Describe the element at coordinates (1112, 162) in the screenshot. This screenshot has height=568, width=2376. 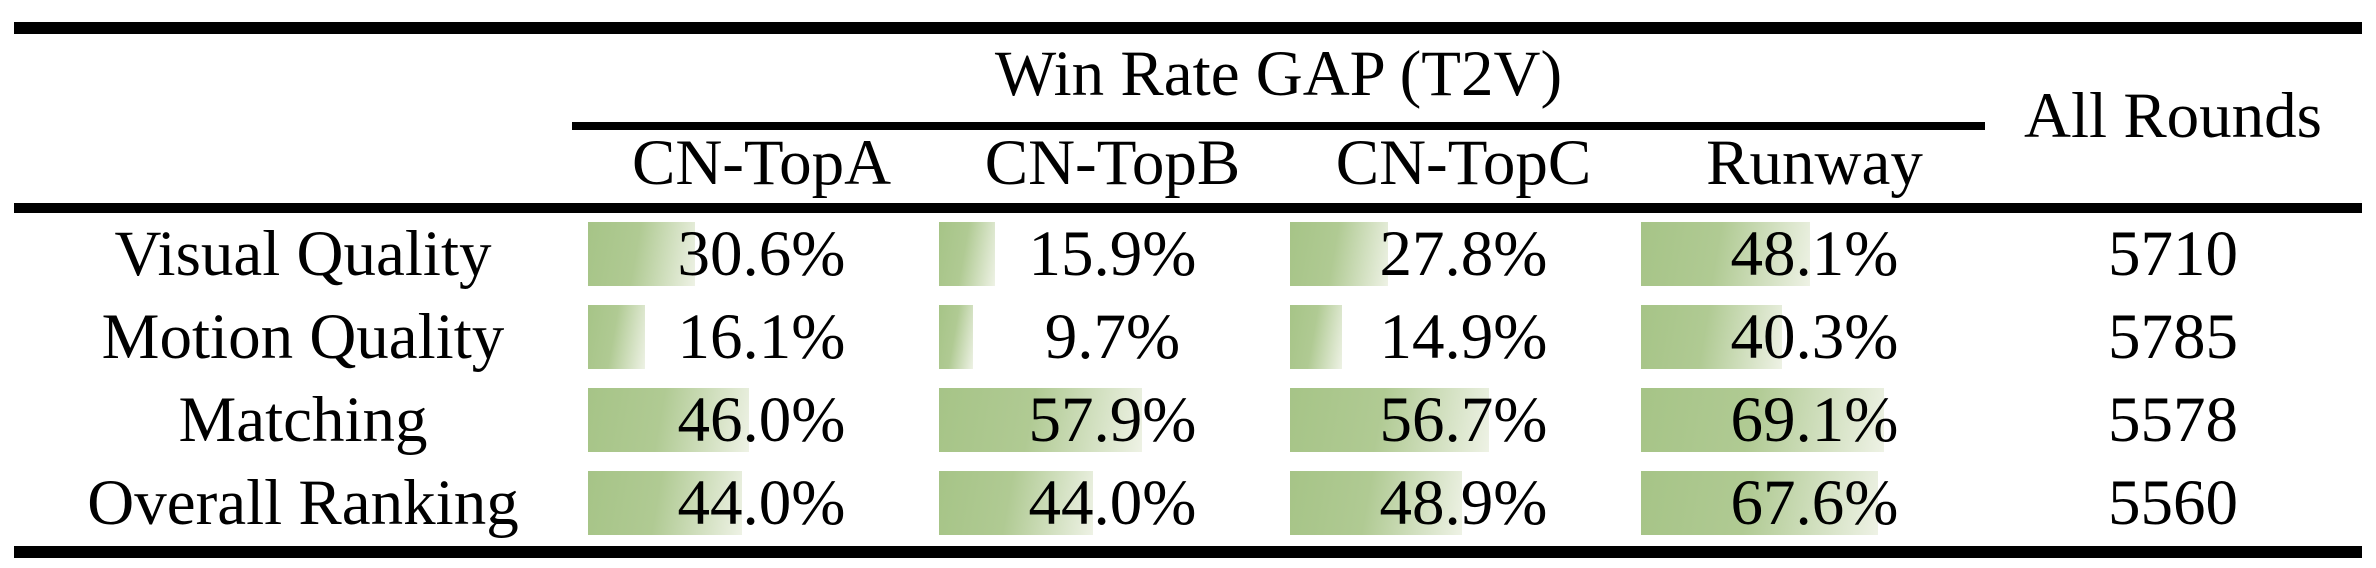
I see `column-header-cn-topb: CN-TopB` at that location.